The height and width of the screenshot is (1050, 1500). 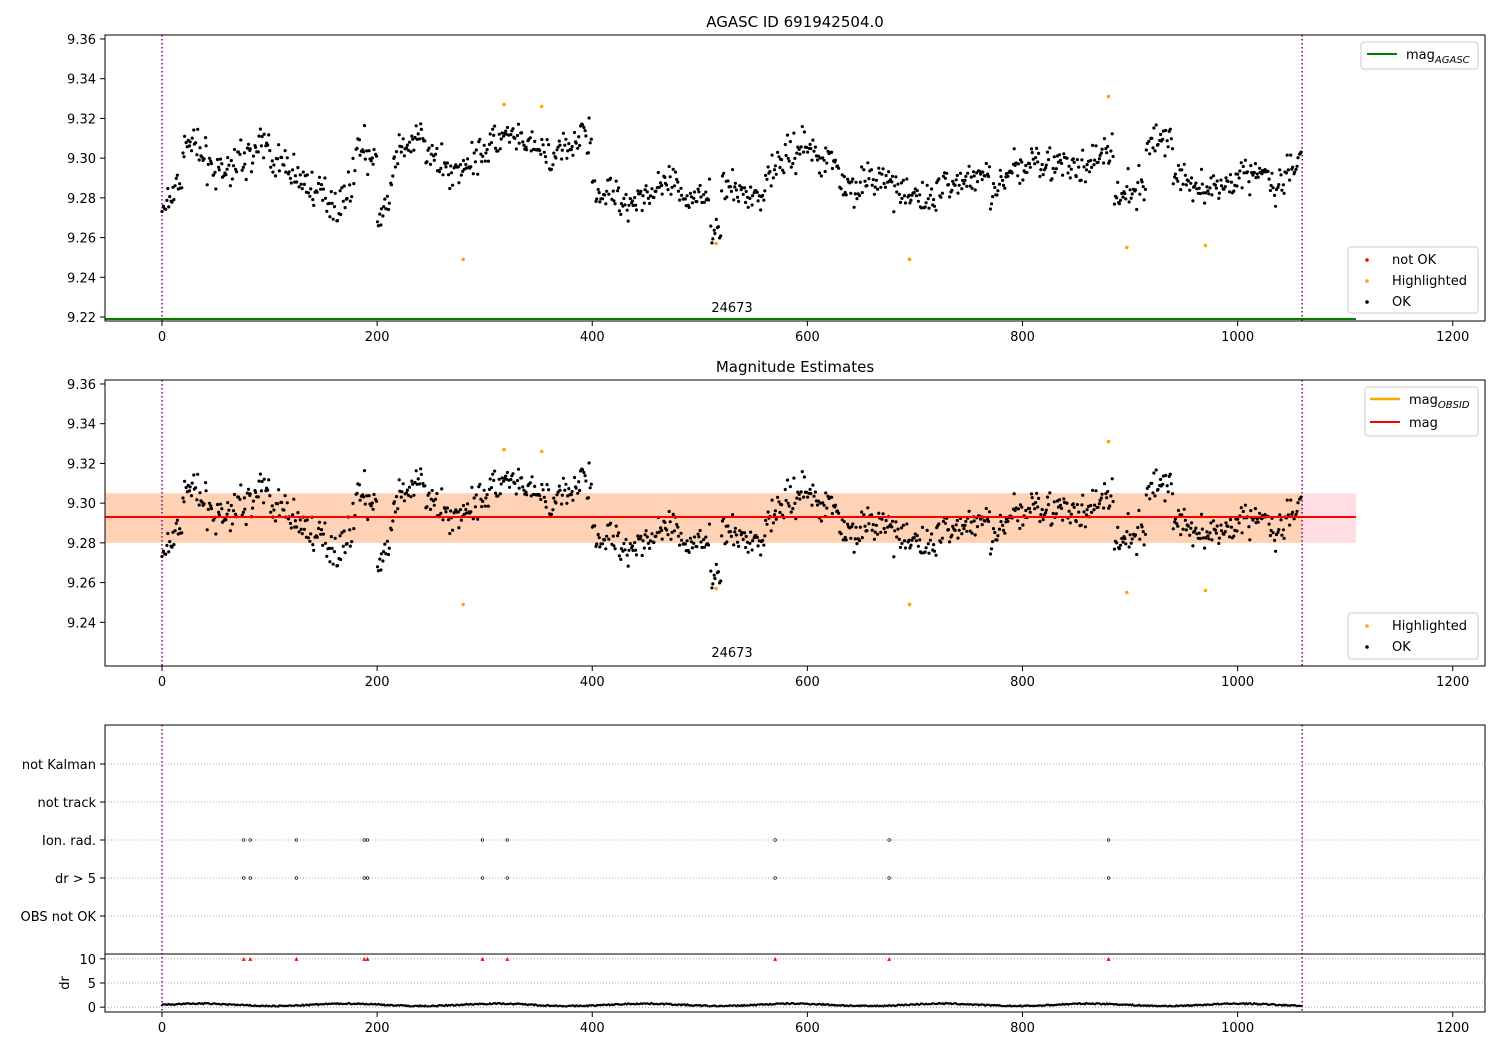 I want to click on legend-mag-obsid-label: magOBSID, so click(x=1439, y=402).